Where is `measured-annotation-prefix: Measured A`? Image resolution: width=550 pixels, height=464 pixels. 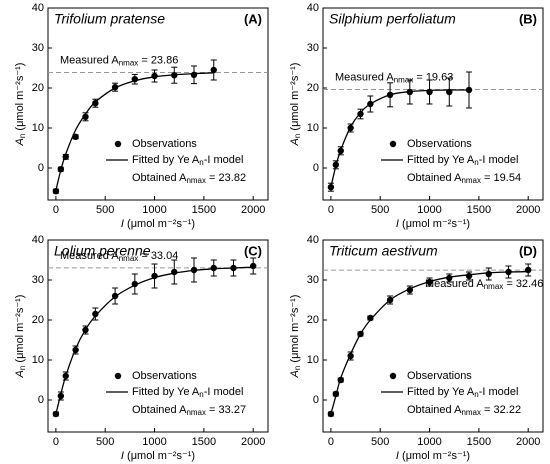
measured-annotation-prefix: Measured A is located at coordinates (364, 77).